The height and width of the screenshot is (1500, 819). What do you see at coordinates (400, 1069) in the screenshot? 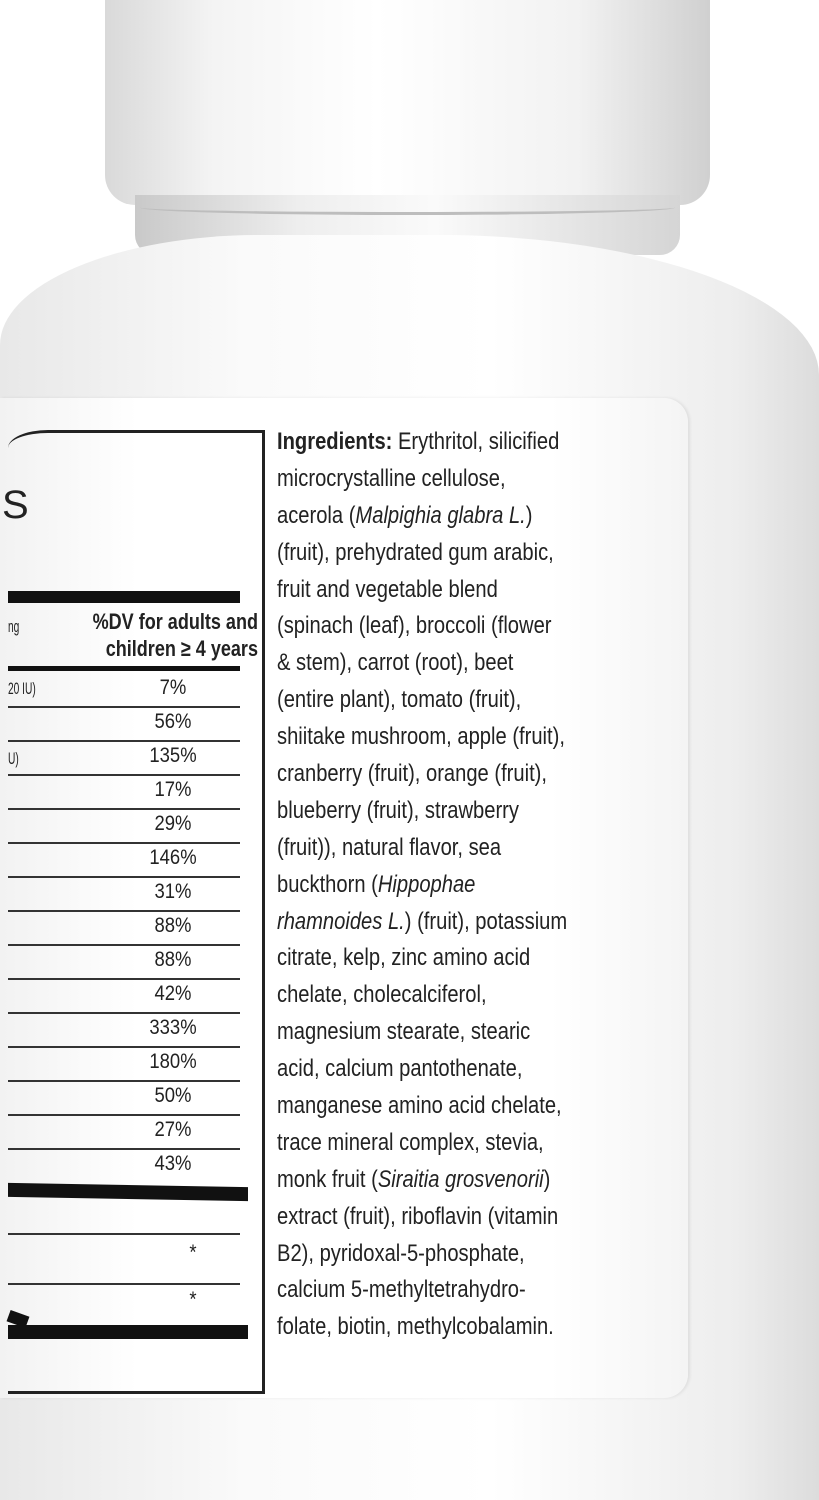
I see `ingredients-segment: acid, calcium pantothenate,` at bounding box center [400, 1069].